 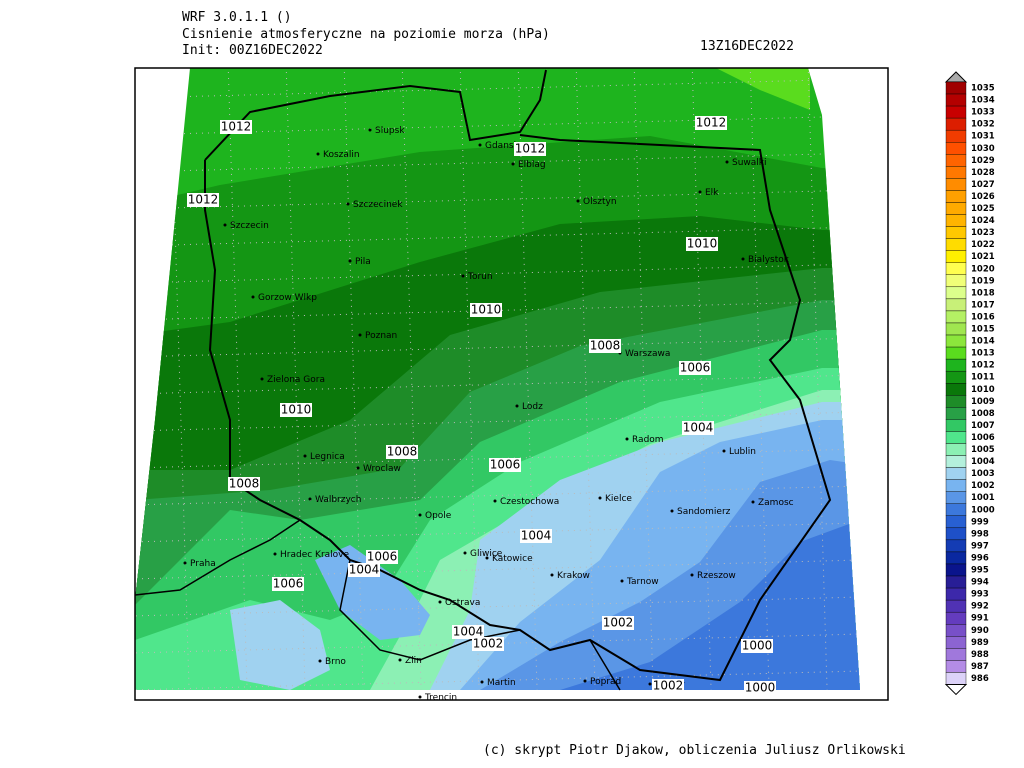 What do you see at coordinates (980, 643) in the screenshot?
I see `colorbar-label: 989` at bounding box center [980, 643].